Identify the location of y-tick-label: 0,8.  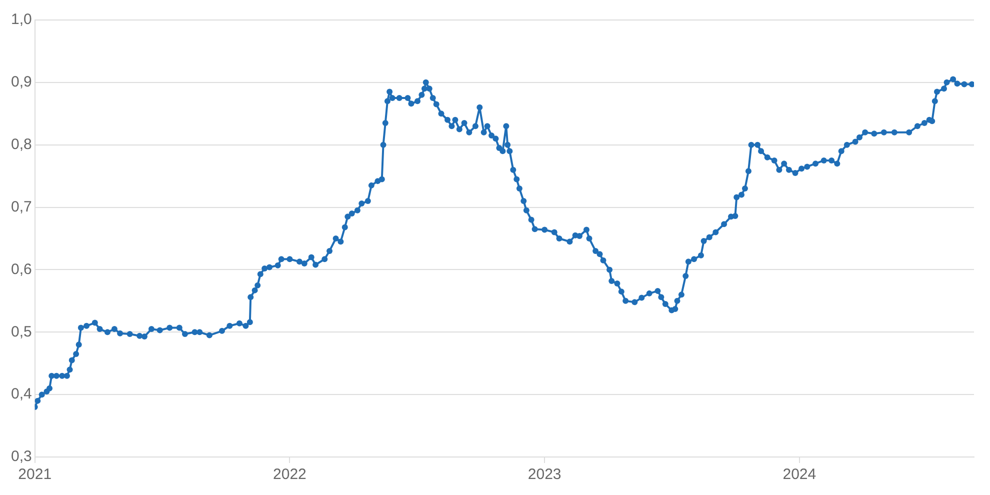
(21, 144).